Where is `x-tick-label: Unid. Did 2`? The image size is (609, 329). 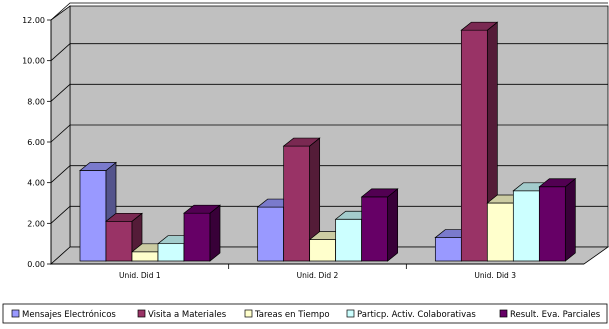 x-tick-label: Unid. Did 2 is located at coordinates (318, 275).